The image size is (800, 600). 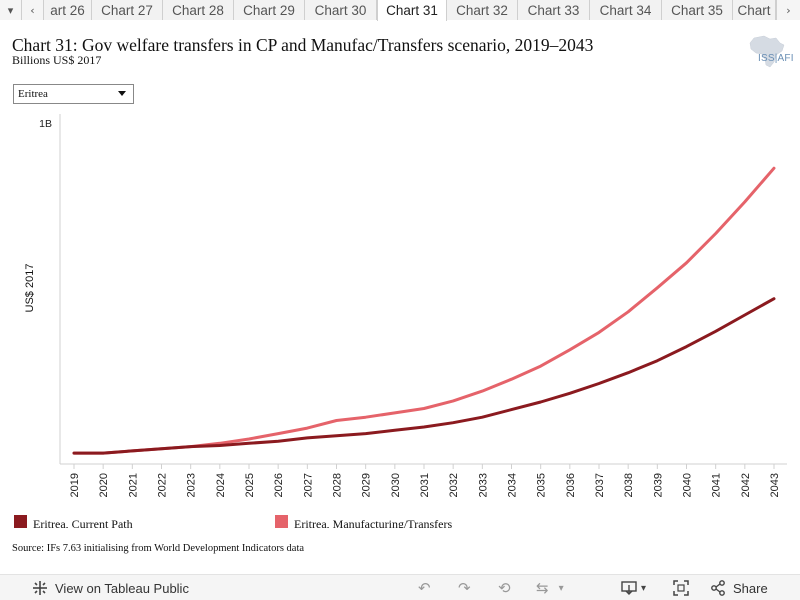 I want to click on download-chevron-down-icon: ▾, so click(x=644, y=588).